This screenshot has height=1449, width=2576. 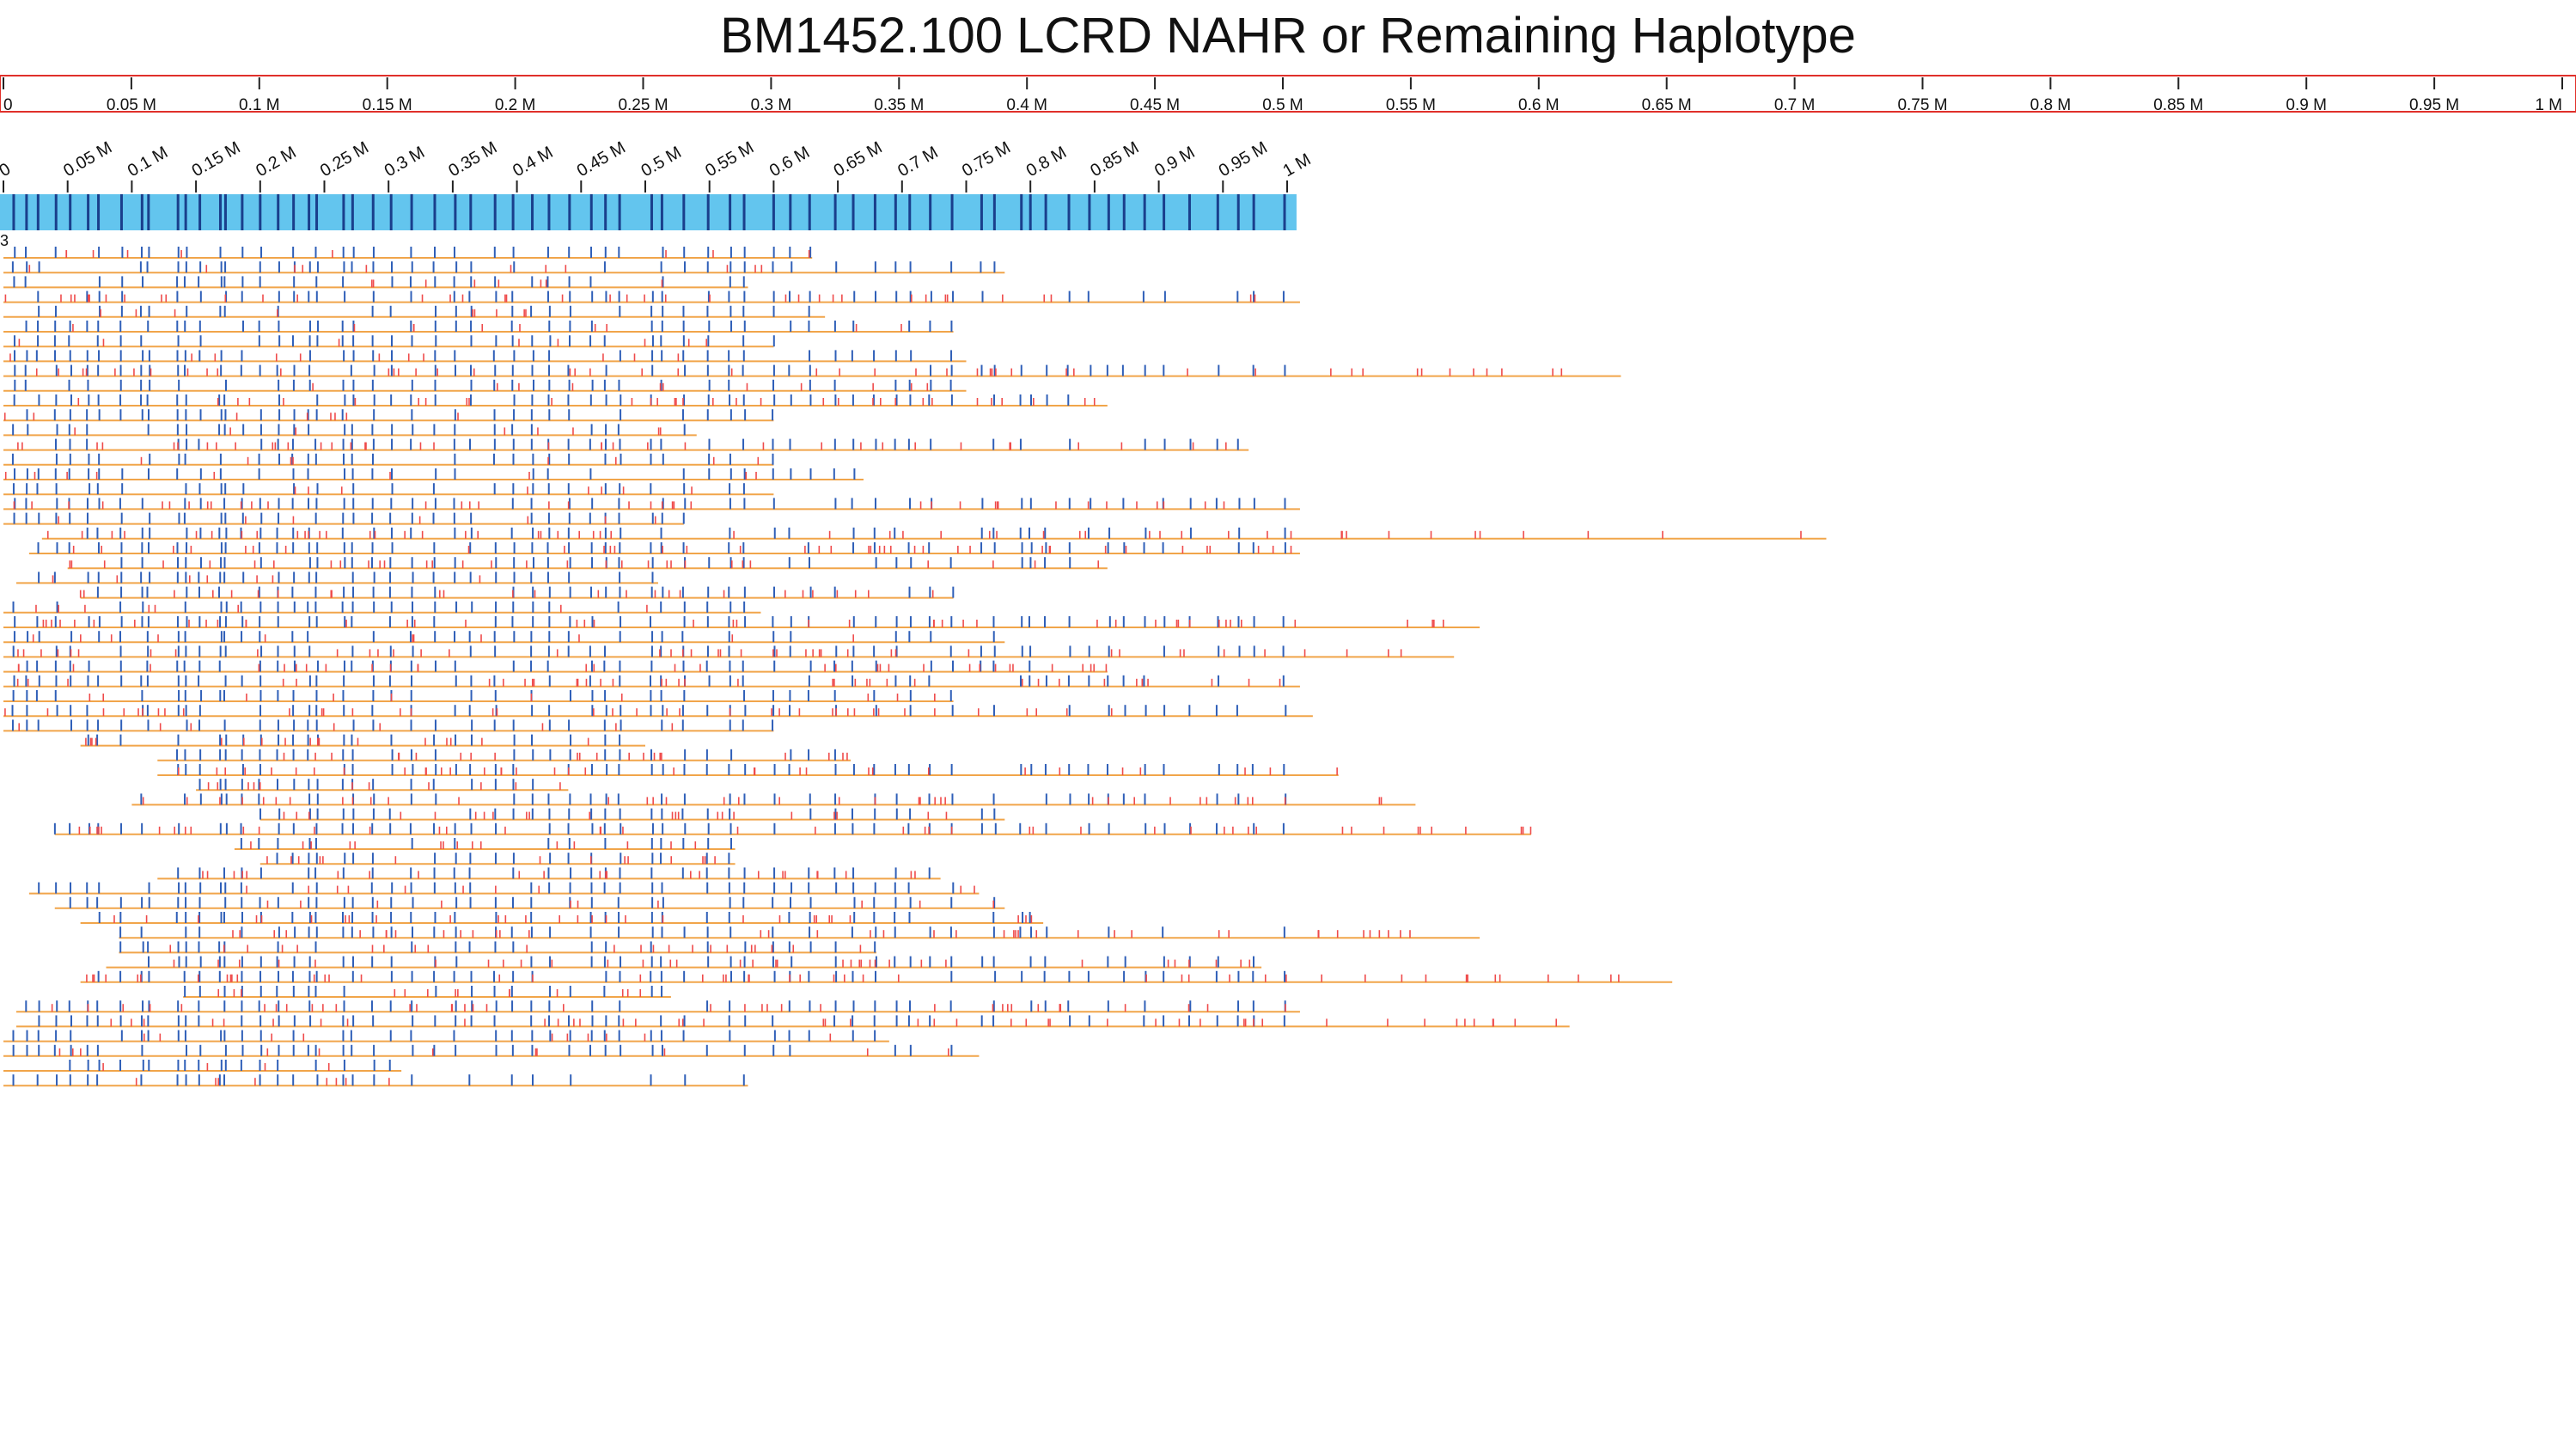 I want to click on contig-tick-label: 0.15 M, so click(x=216, y=159).